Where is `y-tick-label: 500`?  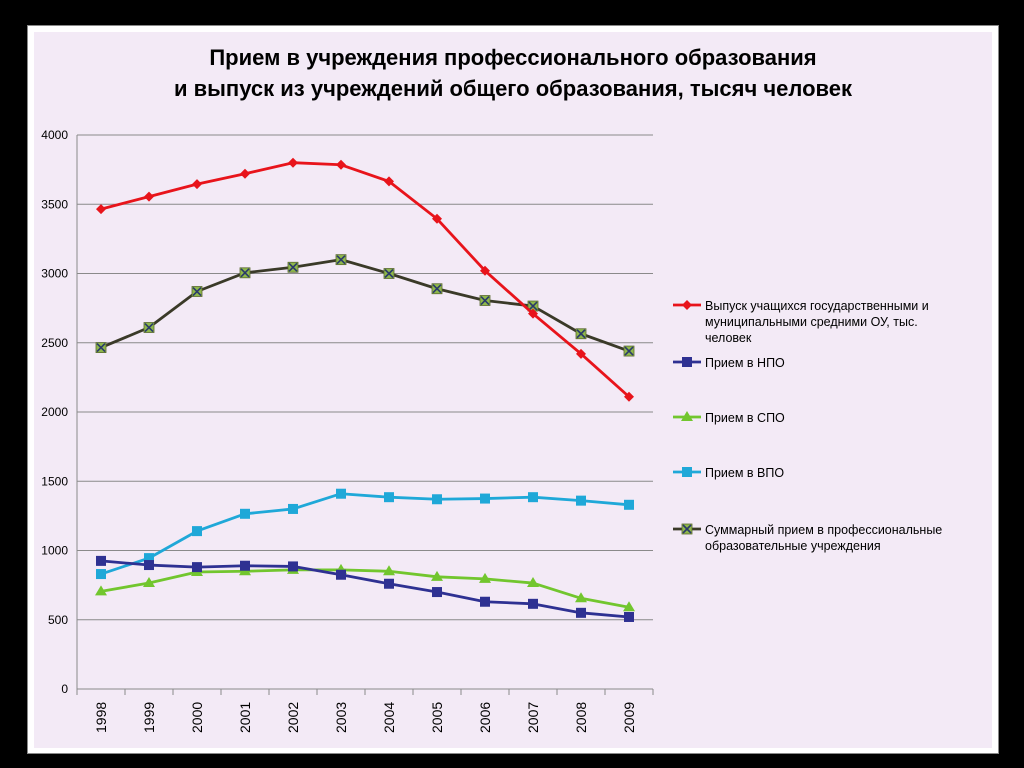 y-tick-label: 500 is located at coordinates (58, 620).